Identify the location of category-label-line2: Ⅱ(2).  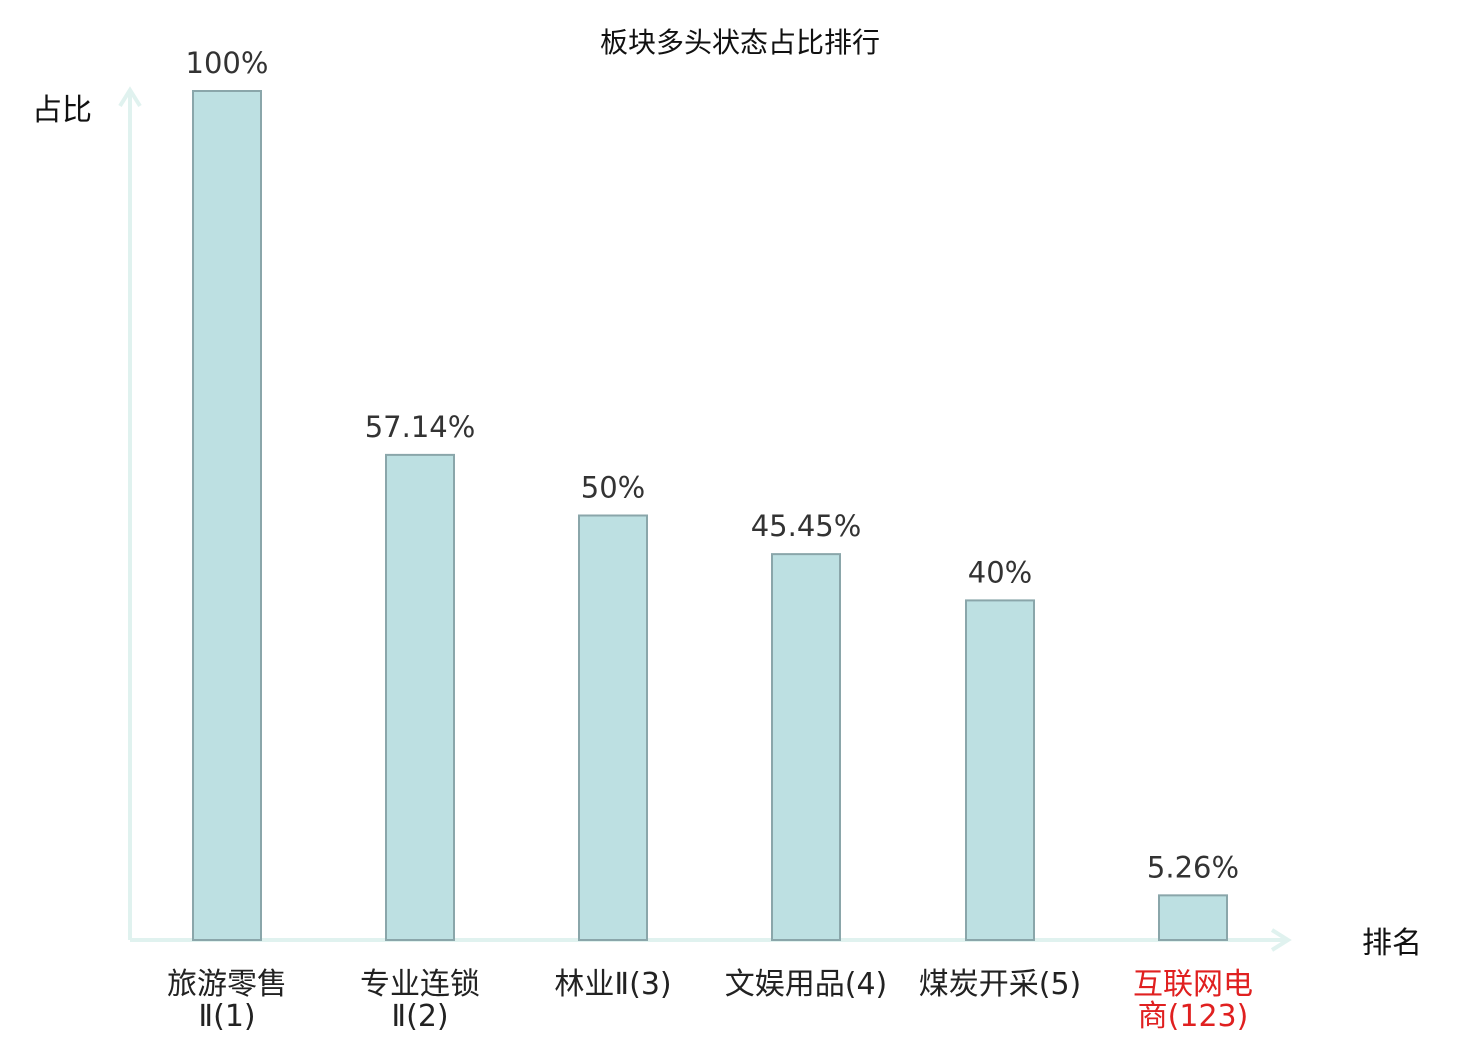
(419, 1016).